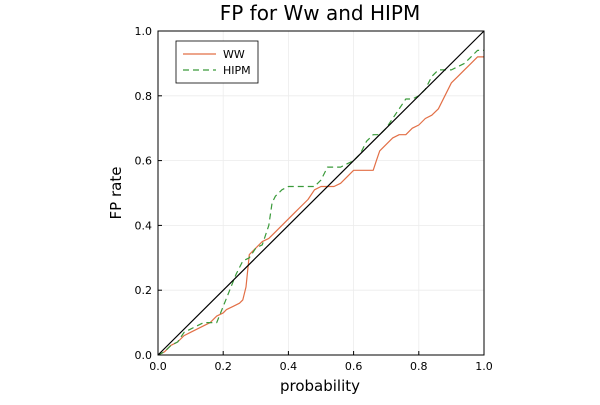 This screenshot has height=405, width=600. What do you see at coordinates (116, 193) in the screenshot?
I see `y-axis-title: FP rate` at bounding box center [116, 193].